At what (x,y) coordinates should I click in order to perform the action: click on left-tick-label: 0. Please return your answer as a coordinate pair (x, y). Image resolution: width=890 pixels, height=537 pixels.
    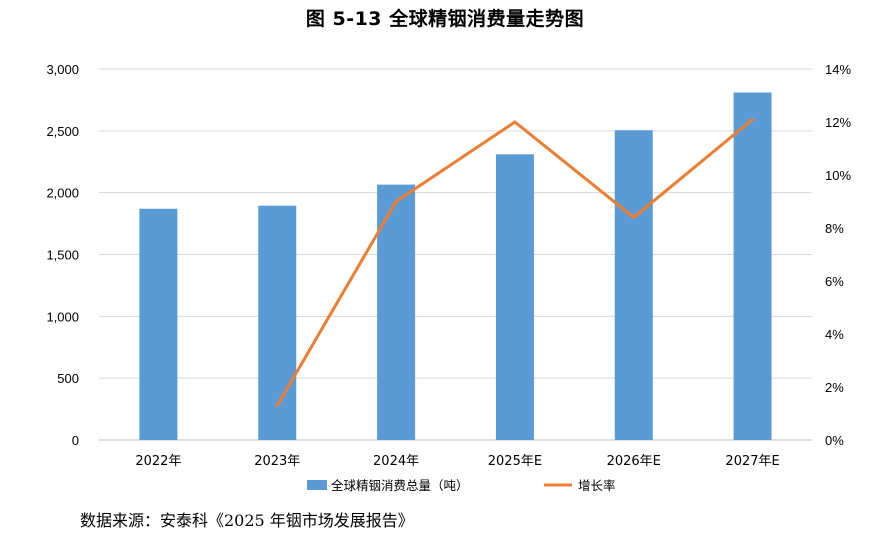
    Looking at the image, I should click on (75, 440).